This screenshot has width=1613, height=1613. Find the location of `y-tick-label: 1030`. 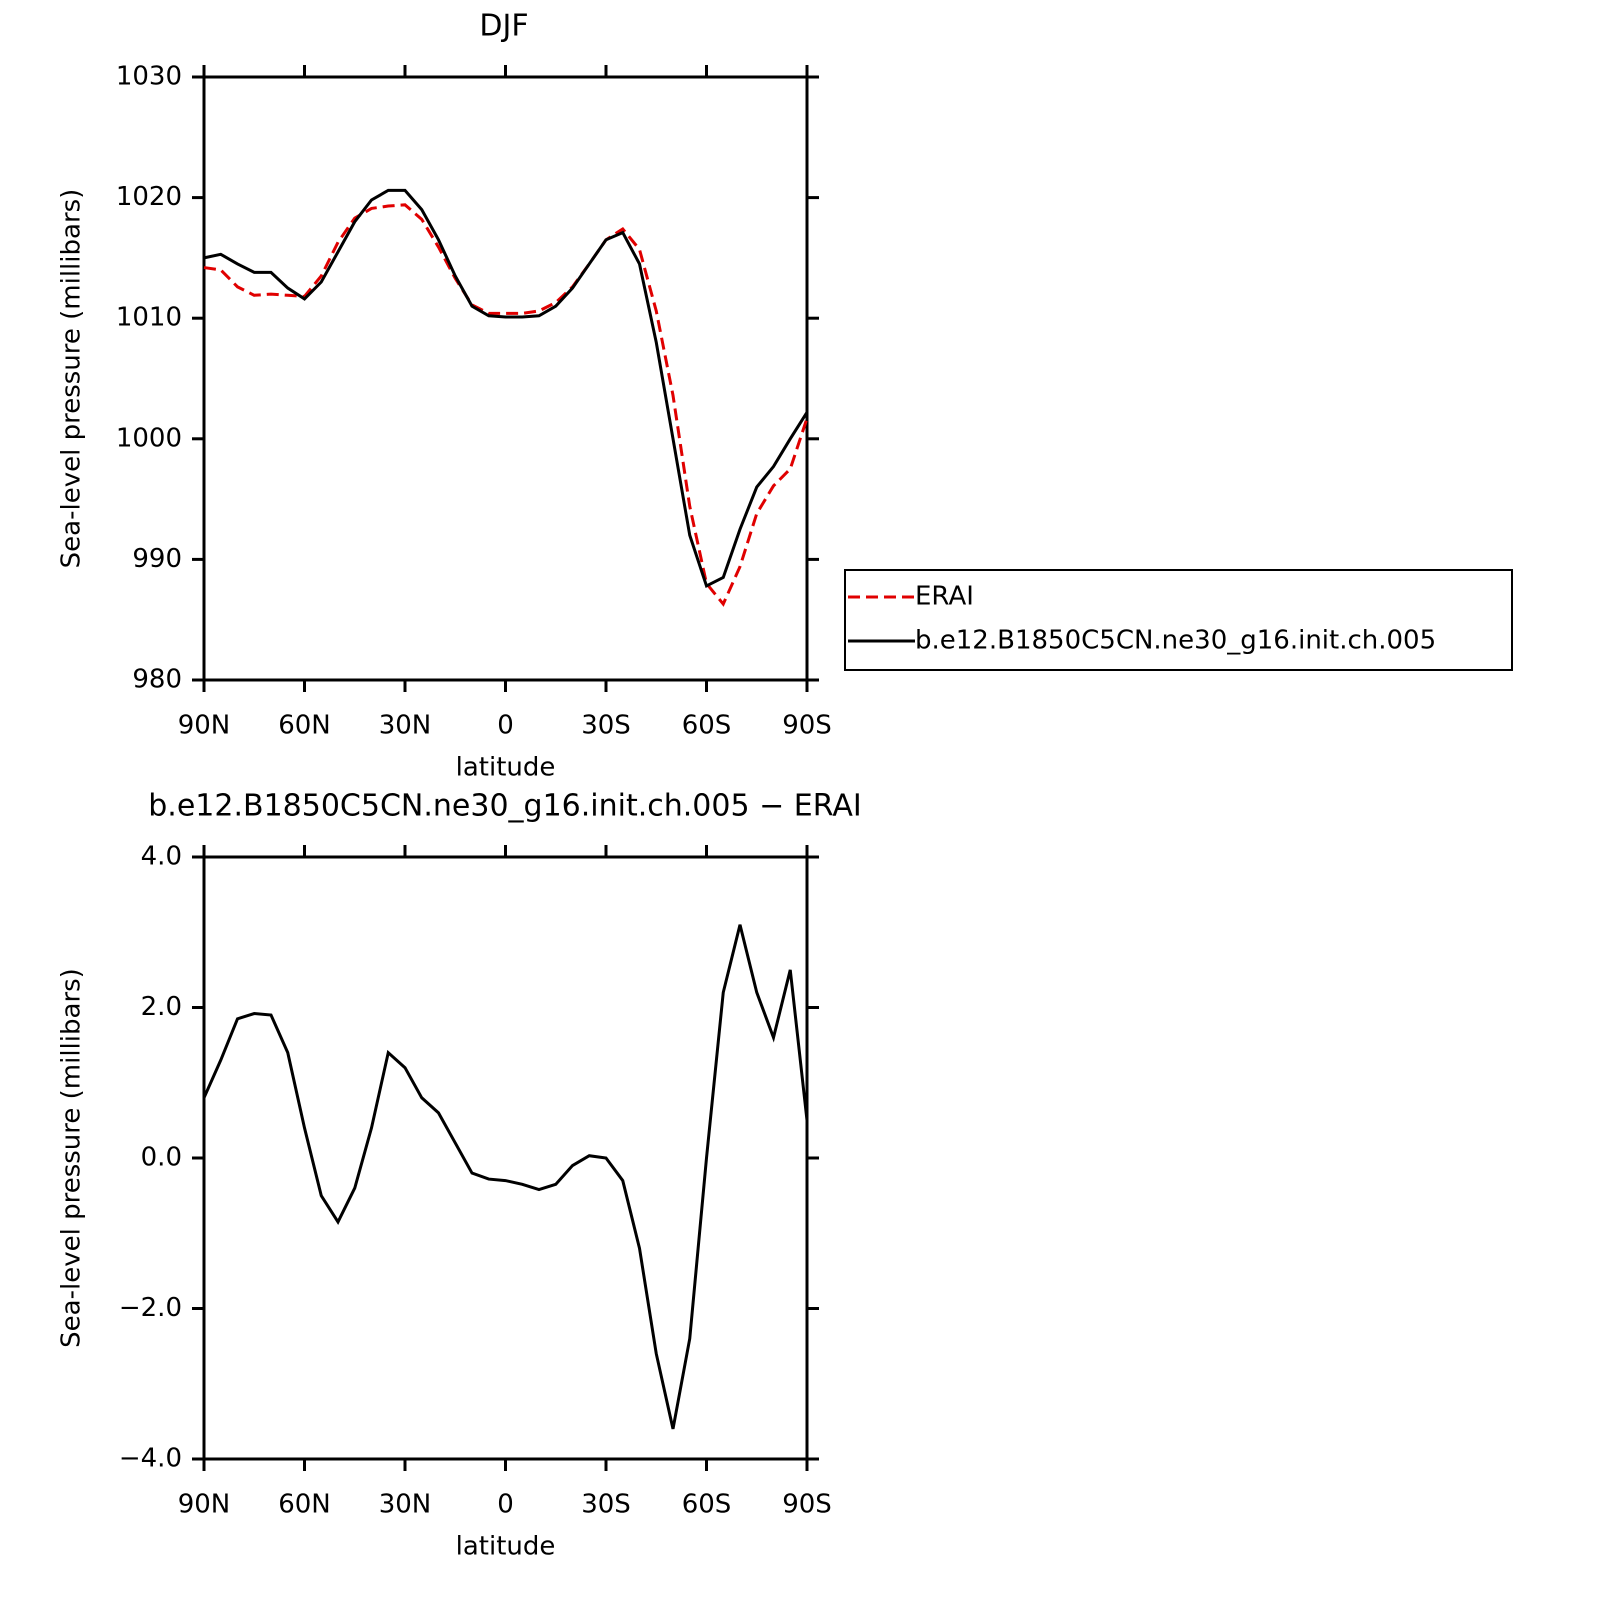

y-tick-label: 1030 is located at coordinates (149, 77).